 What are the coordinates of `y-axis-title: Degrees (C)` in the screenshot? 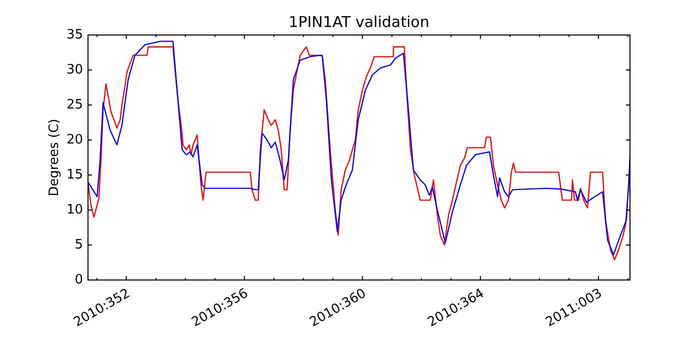 It's located at (54, 157).